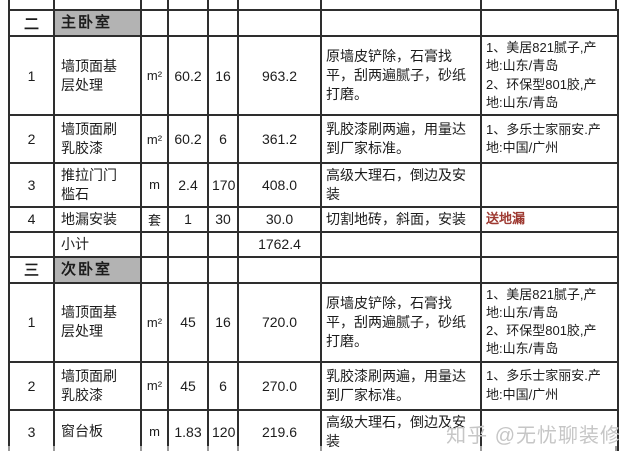 This screenshot has height=451, width=626. I want to click on cell-total: 219.6, so click(279, 429).